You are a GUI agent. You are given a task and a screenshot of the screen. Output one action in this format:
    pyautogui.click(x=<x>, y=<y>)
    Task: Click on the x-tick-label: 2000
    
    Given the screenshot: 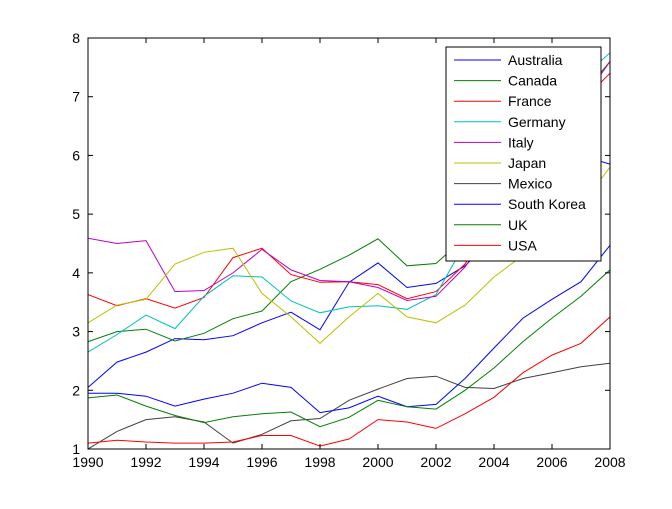 What is the action you would take?
    pyautogui.click(x=377, y=462)
    